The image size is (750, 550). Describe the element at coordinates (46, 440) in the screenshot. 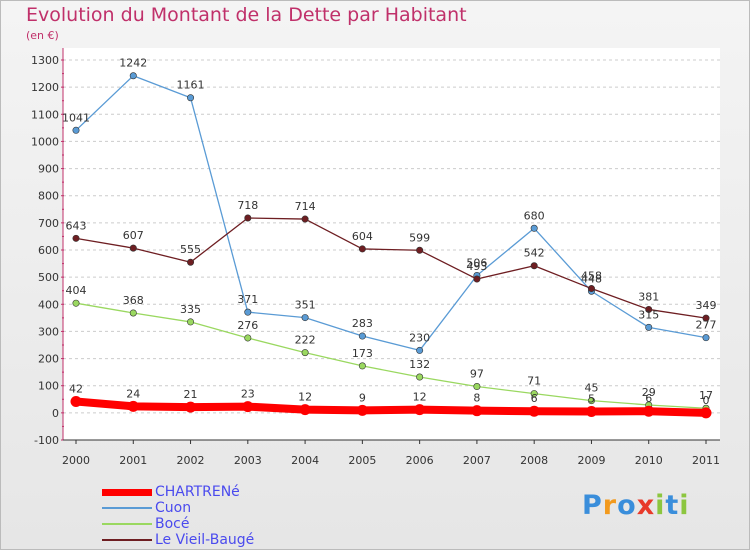

I see `y-tick-label: -100` at that location.